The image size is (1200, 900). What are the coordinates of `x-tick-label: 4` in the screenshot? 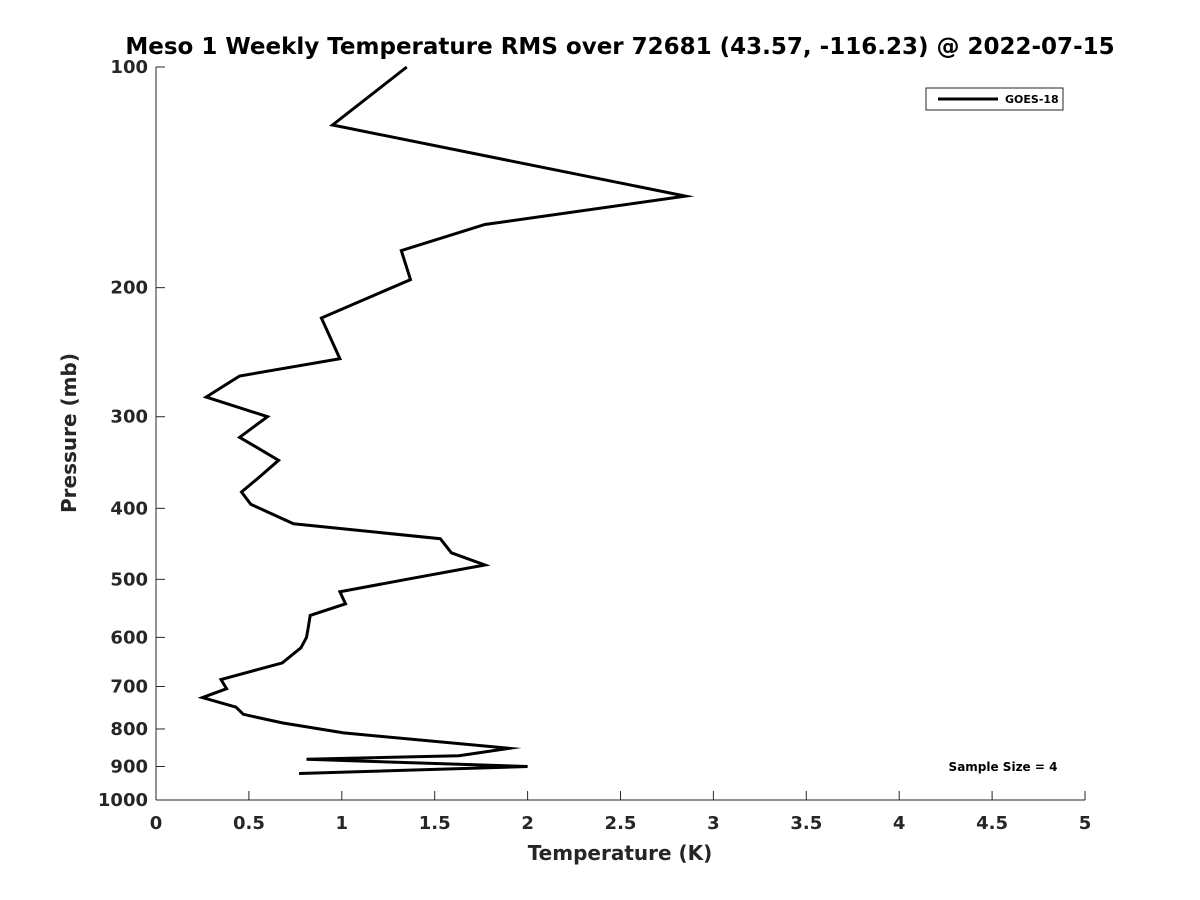 It's located at (899, 823).